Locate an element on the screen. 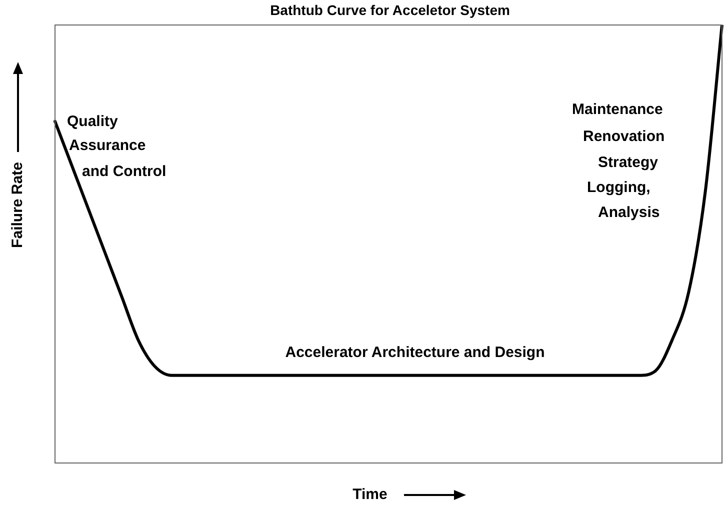 Image resolution: width=726 pixels, height=507 pixels. y-axis-title: Failure Rate is located at coordinates (17, 205).